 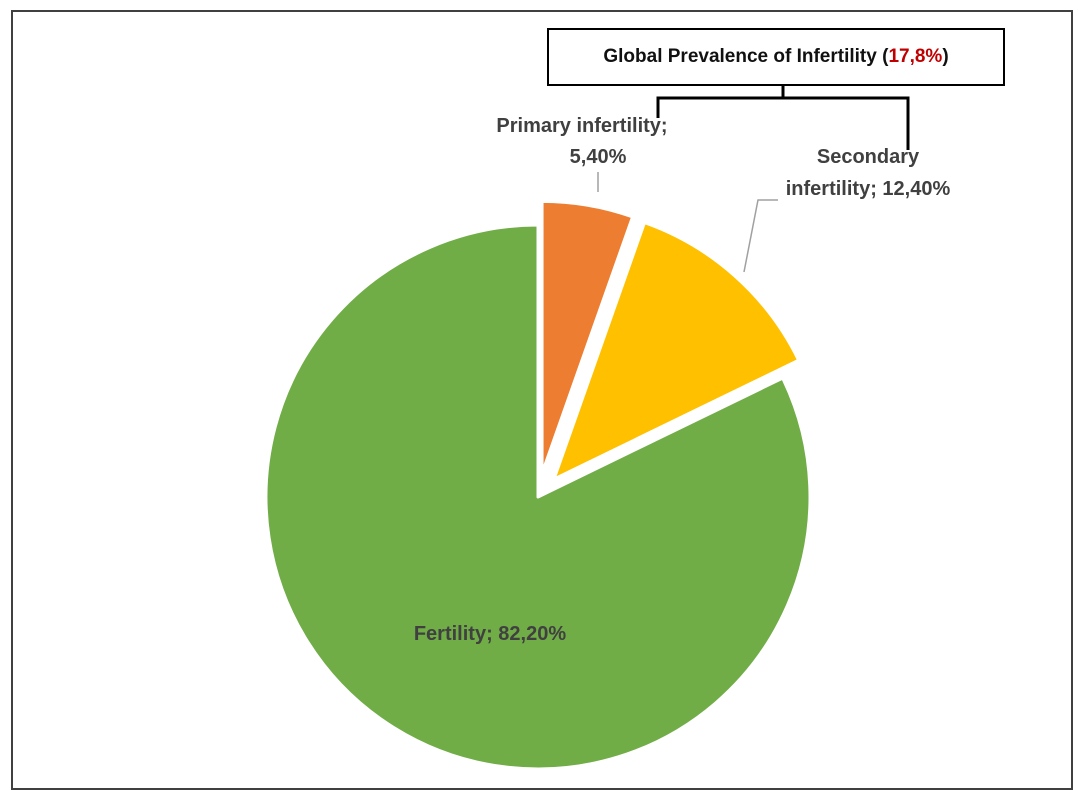 What do you see at coordinates (915, 56) in the screenshot?
I see `chart-title-value: 17,8%` at bounding box center [915, 56].